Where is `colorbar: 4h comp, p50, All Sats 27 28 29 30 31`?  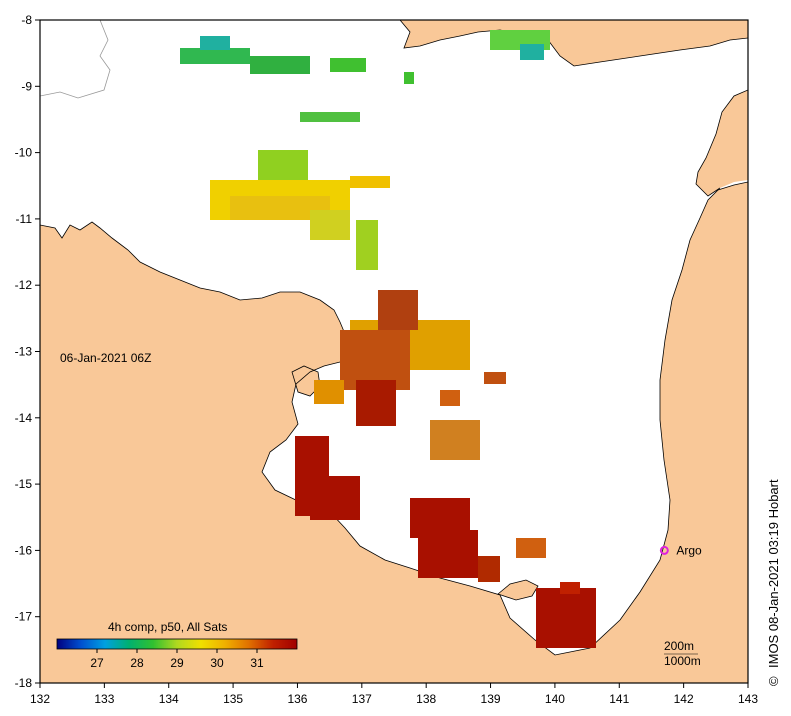 colorbar: 4h comp, p50, All Sats 27 28 29 30 31 is located at coordinates (177, 645).